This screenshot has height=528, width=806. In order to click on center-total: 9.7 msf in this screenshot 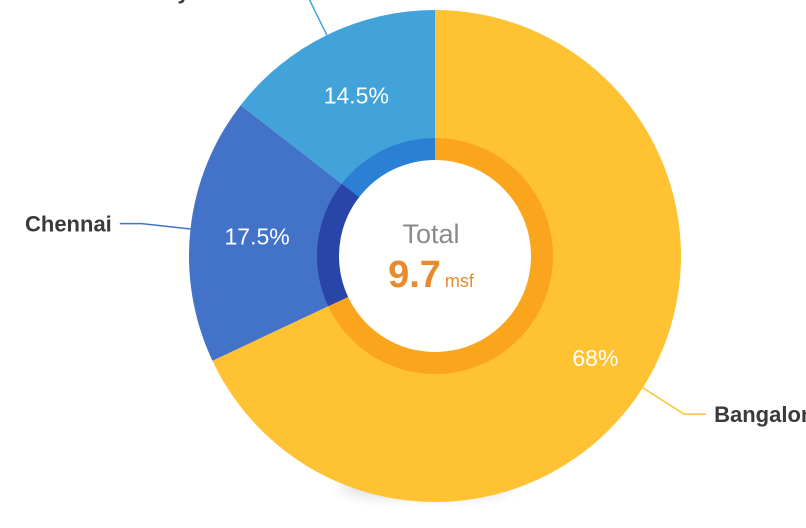, I will do `click(431, 275)`.